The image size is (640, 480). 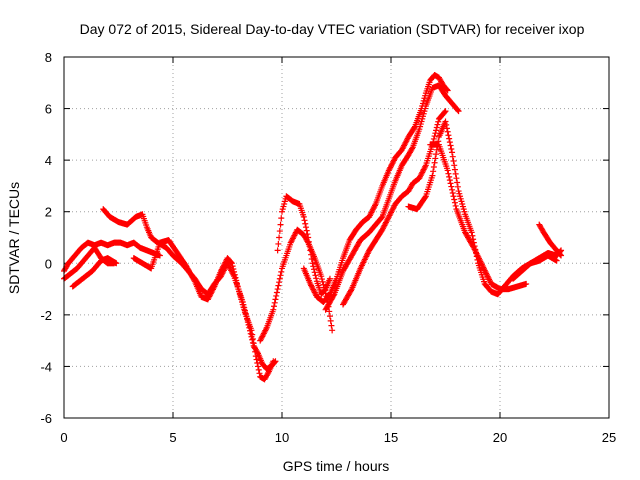 What do you see at coordinates (46, 315) in the screenshot?
I see `y-tick-label: -2` at bounding box center [46, 315].